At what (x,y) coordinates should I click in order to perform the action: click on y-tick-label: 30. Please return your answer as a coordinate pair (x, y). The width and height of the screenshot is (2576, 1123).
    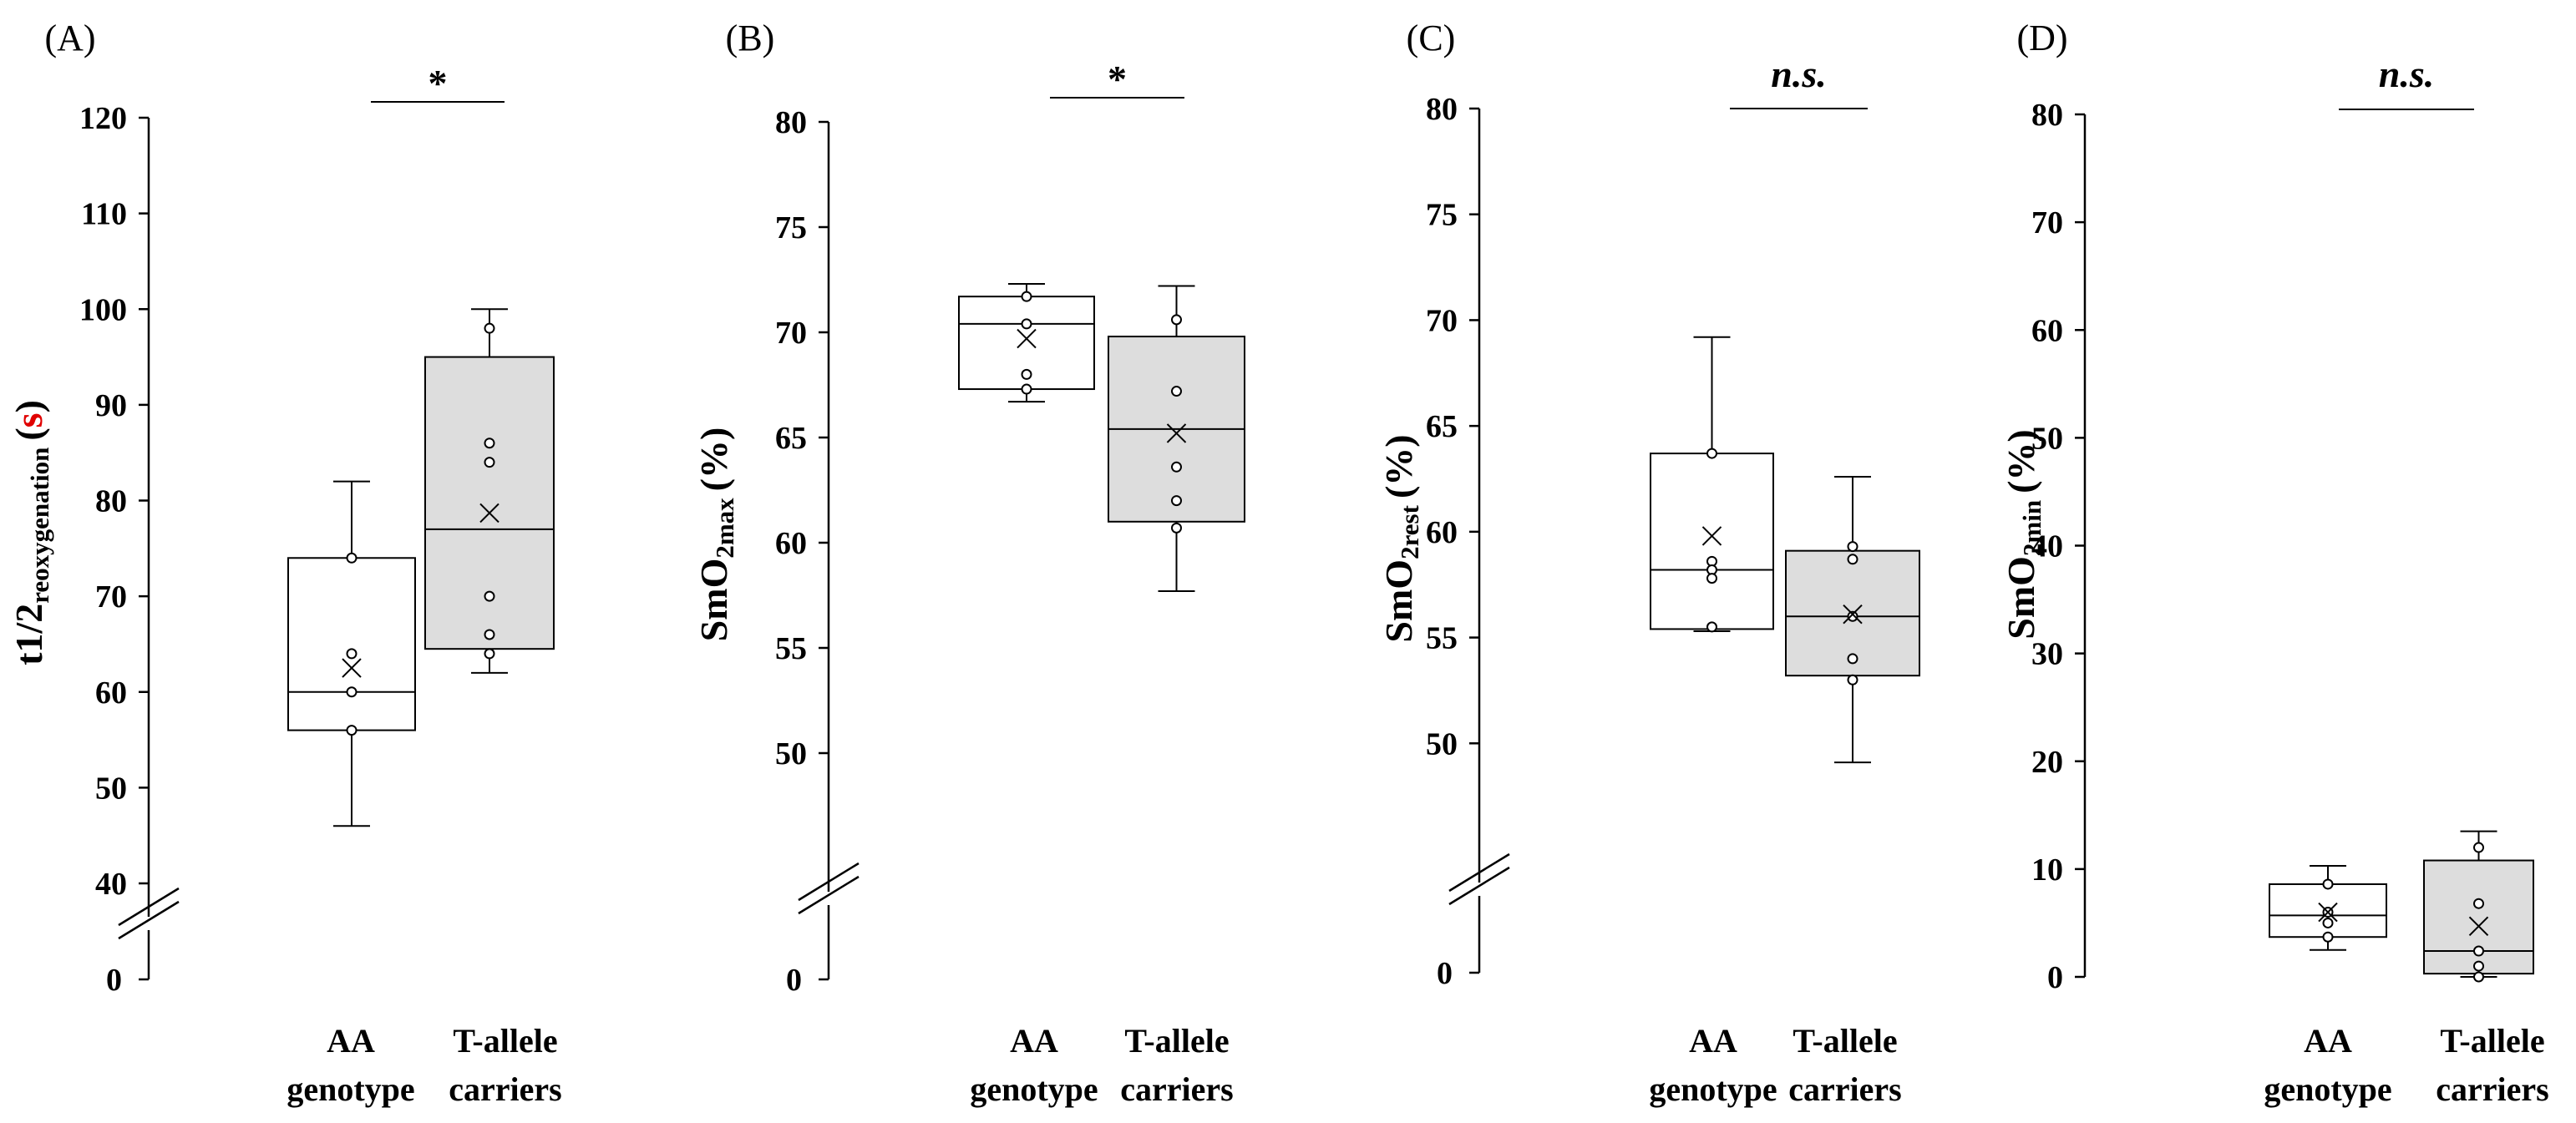
    Looking at the image, I should click on (2047, 654).